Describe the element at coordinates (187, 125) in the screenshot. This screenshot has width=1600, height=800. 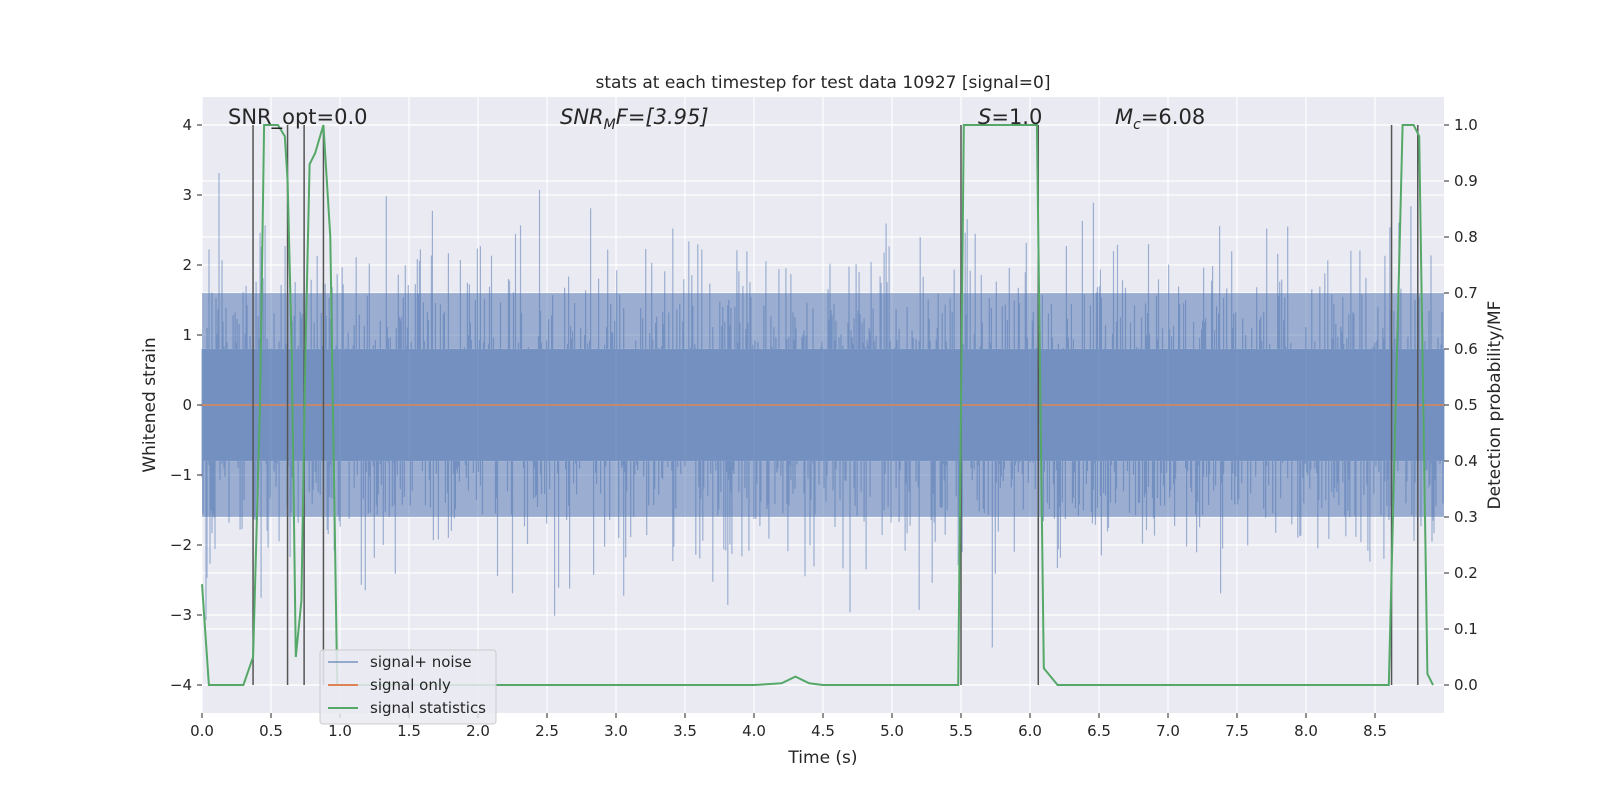
I see `y-tick-label: 4` at that location.